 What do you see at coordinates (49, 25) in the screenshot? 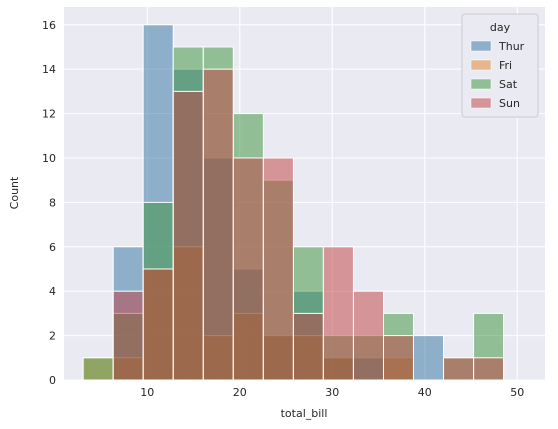
I see `y-tick-label-8: 16` at bounding box center [49, 25].